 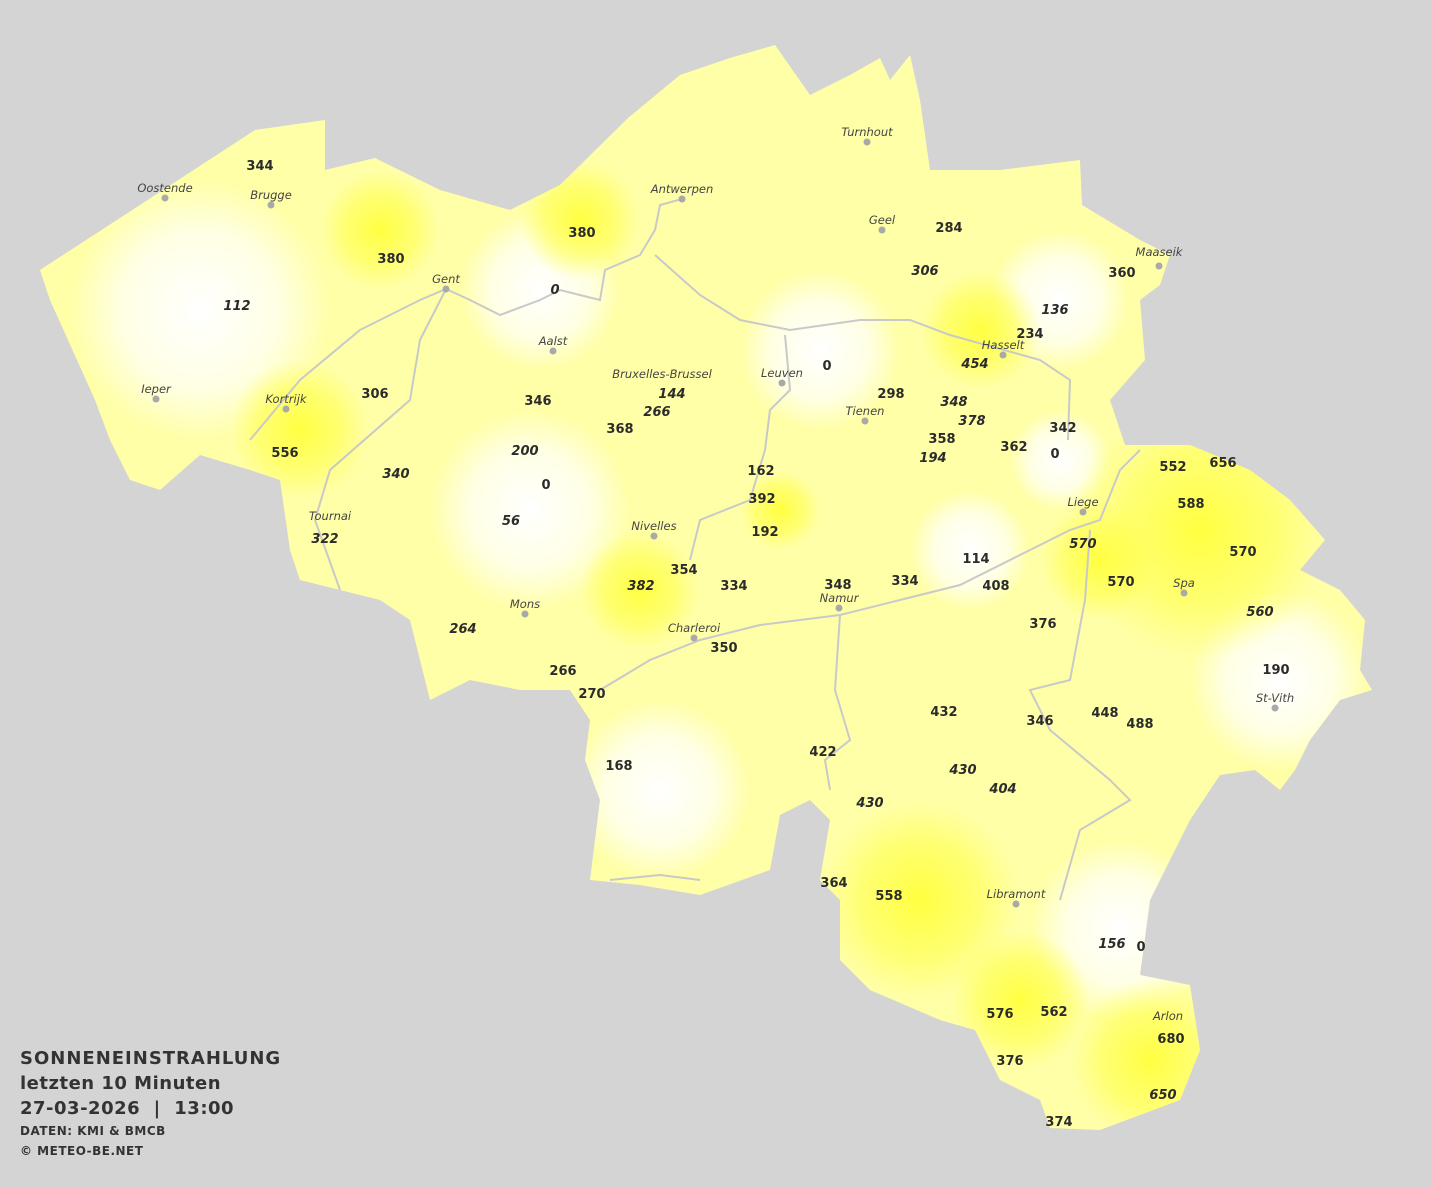 I want to click on city-label: Bruxelles-Brussel, so click(x=662, y=374).